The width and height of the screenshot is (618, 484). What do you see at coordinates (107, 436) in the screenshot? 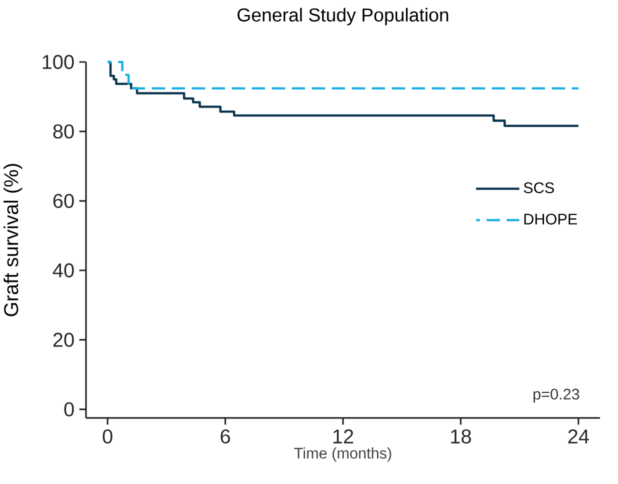
I see `x-tick-label: 0` at bounding box center [107, 436].